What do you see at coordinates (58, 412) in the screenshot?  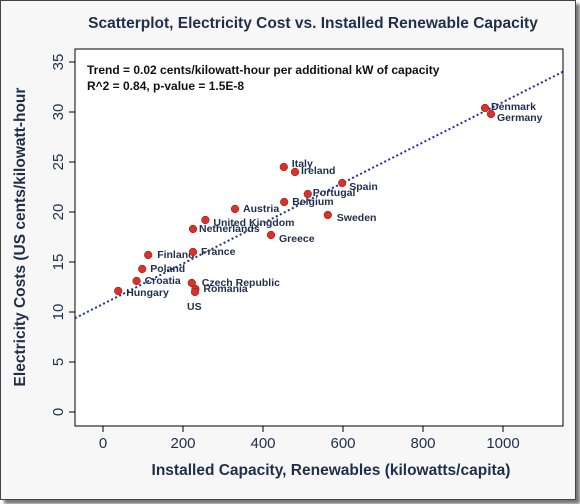 I see `y-tick-label: 0` at bounding box center [58, 412].